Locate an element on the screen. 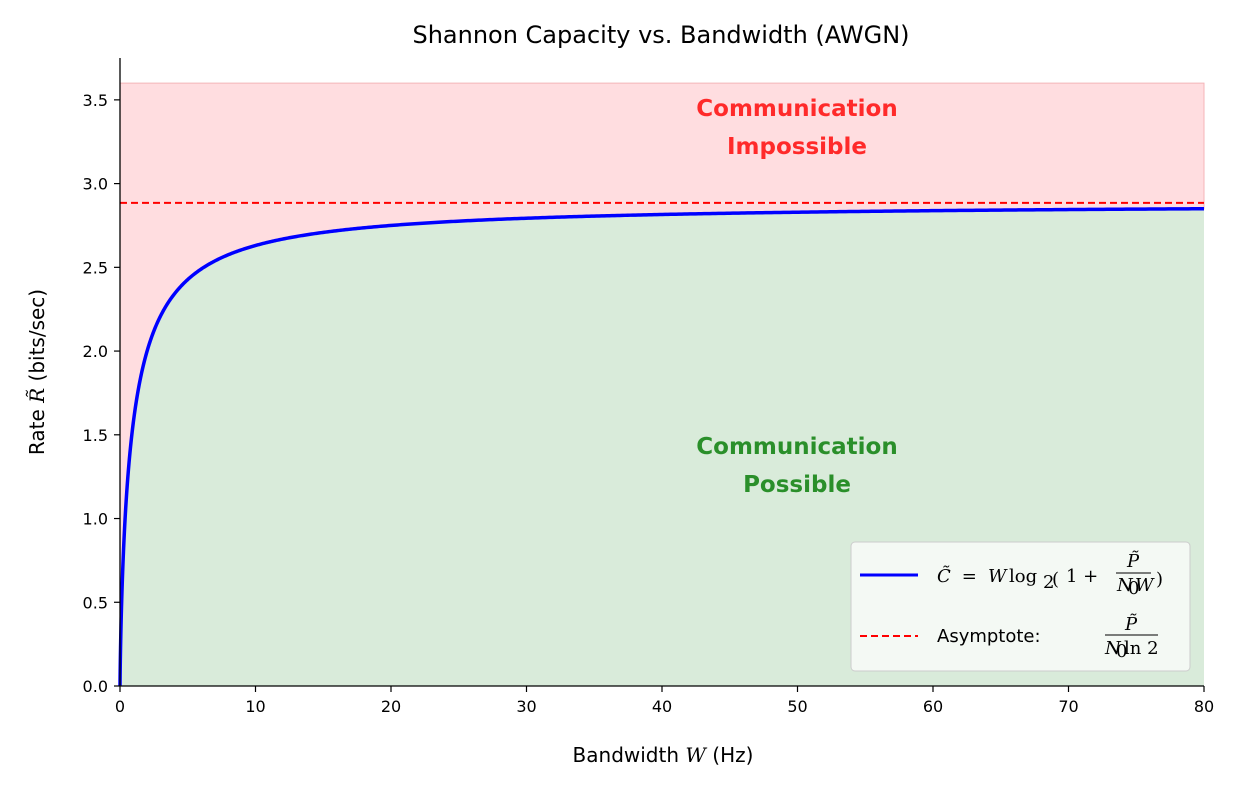  y-tick-label: 0.5 is located at coordinates (95, 602).